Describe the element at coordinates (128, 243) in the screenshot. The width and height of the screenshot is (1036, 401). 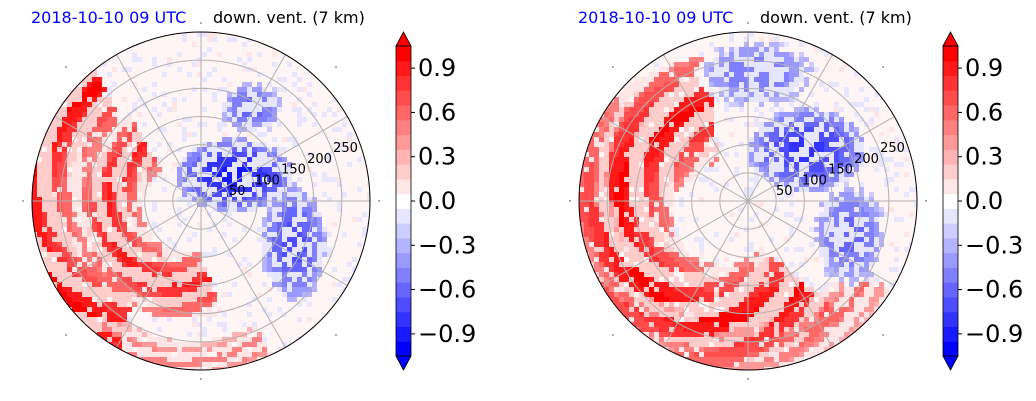
I see `azimuth-spoke` at that location.